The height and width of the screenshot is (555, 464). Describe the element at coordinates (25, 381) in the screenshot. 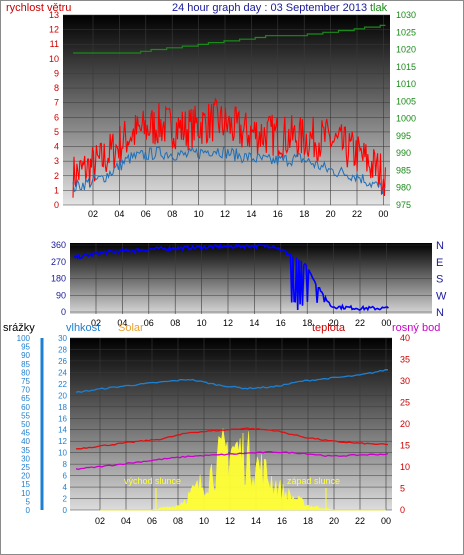

I see `rain-tick-label: 75` at that location.